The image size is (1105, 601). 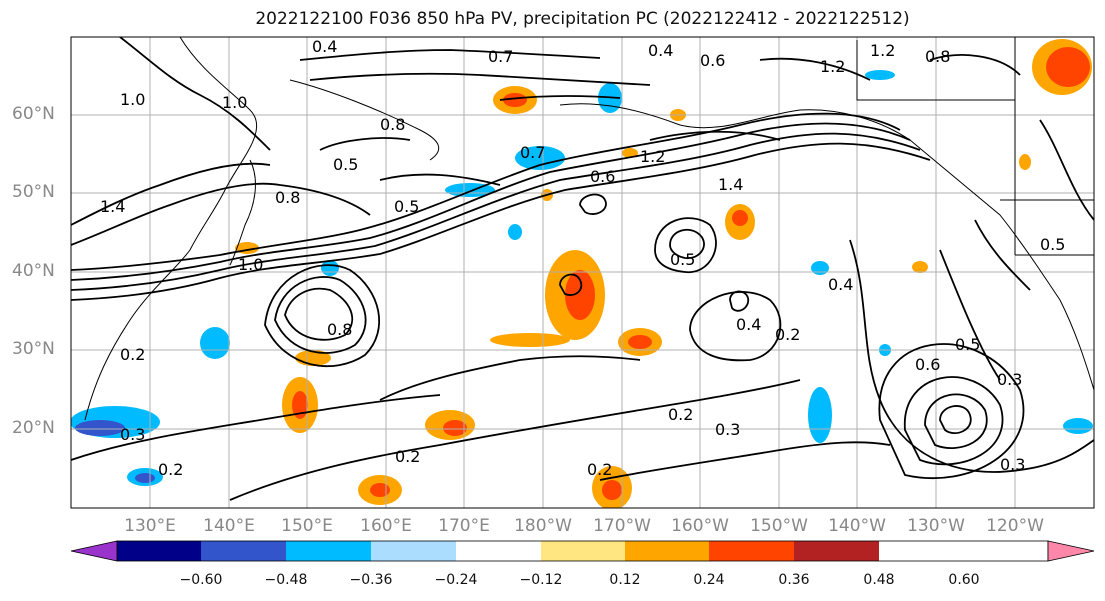 What do you see at coordinates (33, 349) in the screenshot?
I see `lat-label: 30°N` at bounding box center [33, 349].